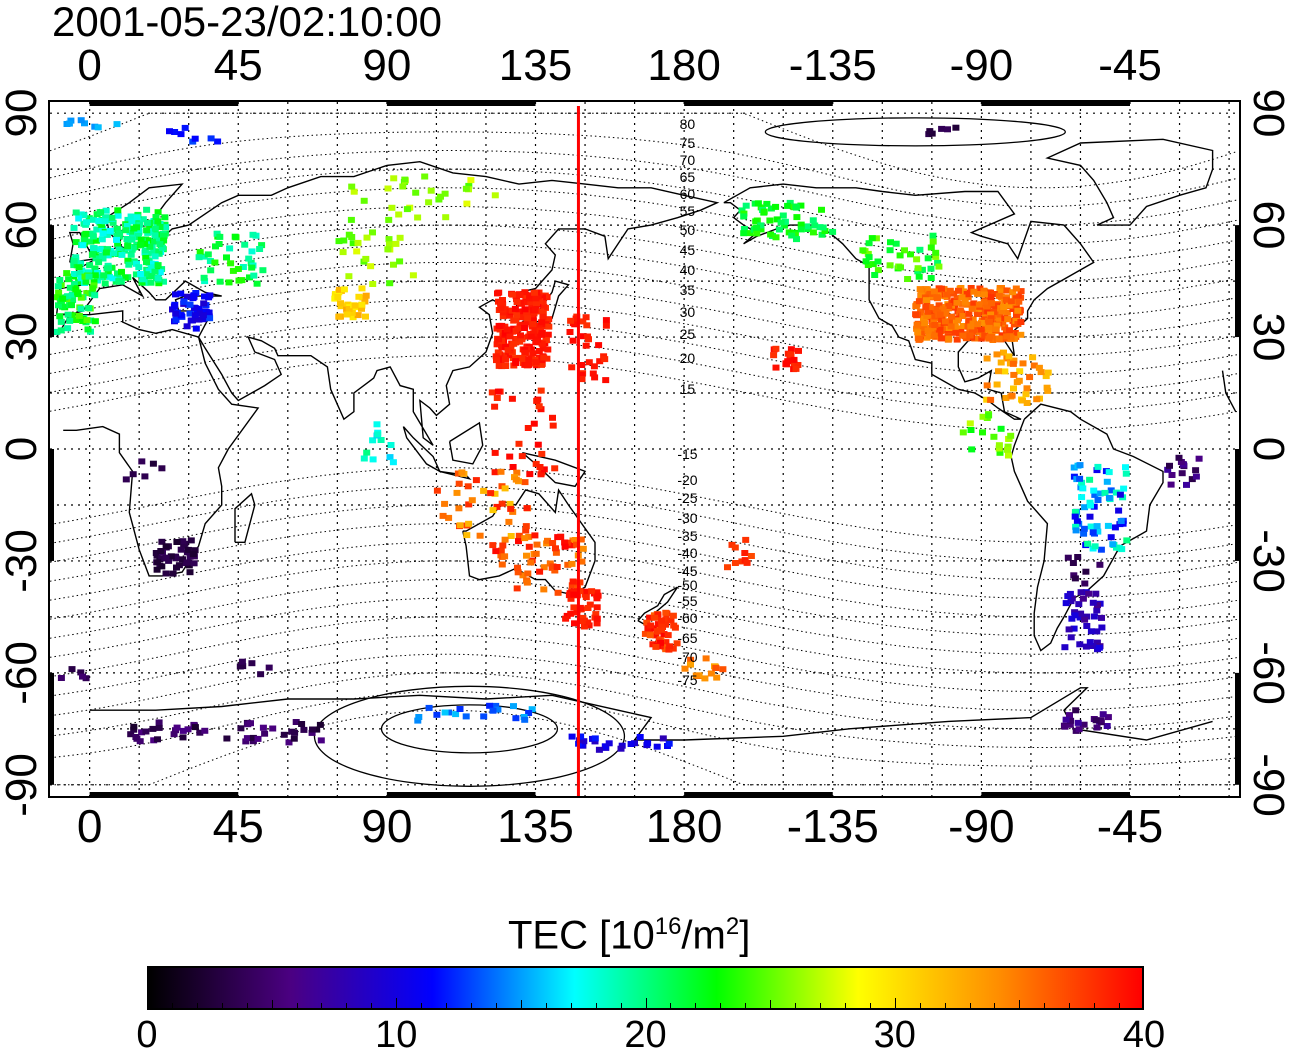  I want to click on lat-tick-right: -60, so click(1268, 673).